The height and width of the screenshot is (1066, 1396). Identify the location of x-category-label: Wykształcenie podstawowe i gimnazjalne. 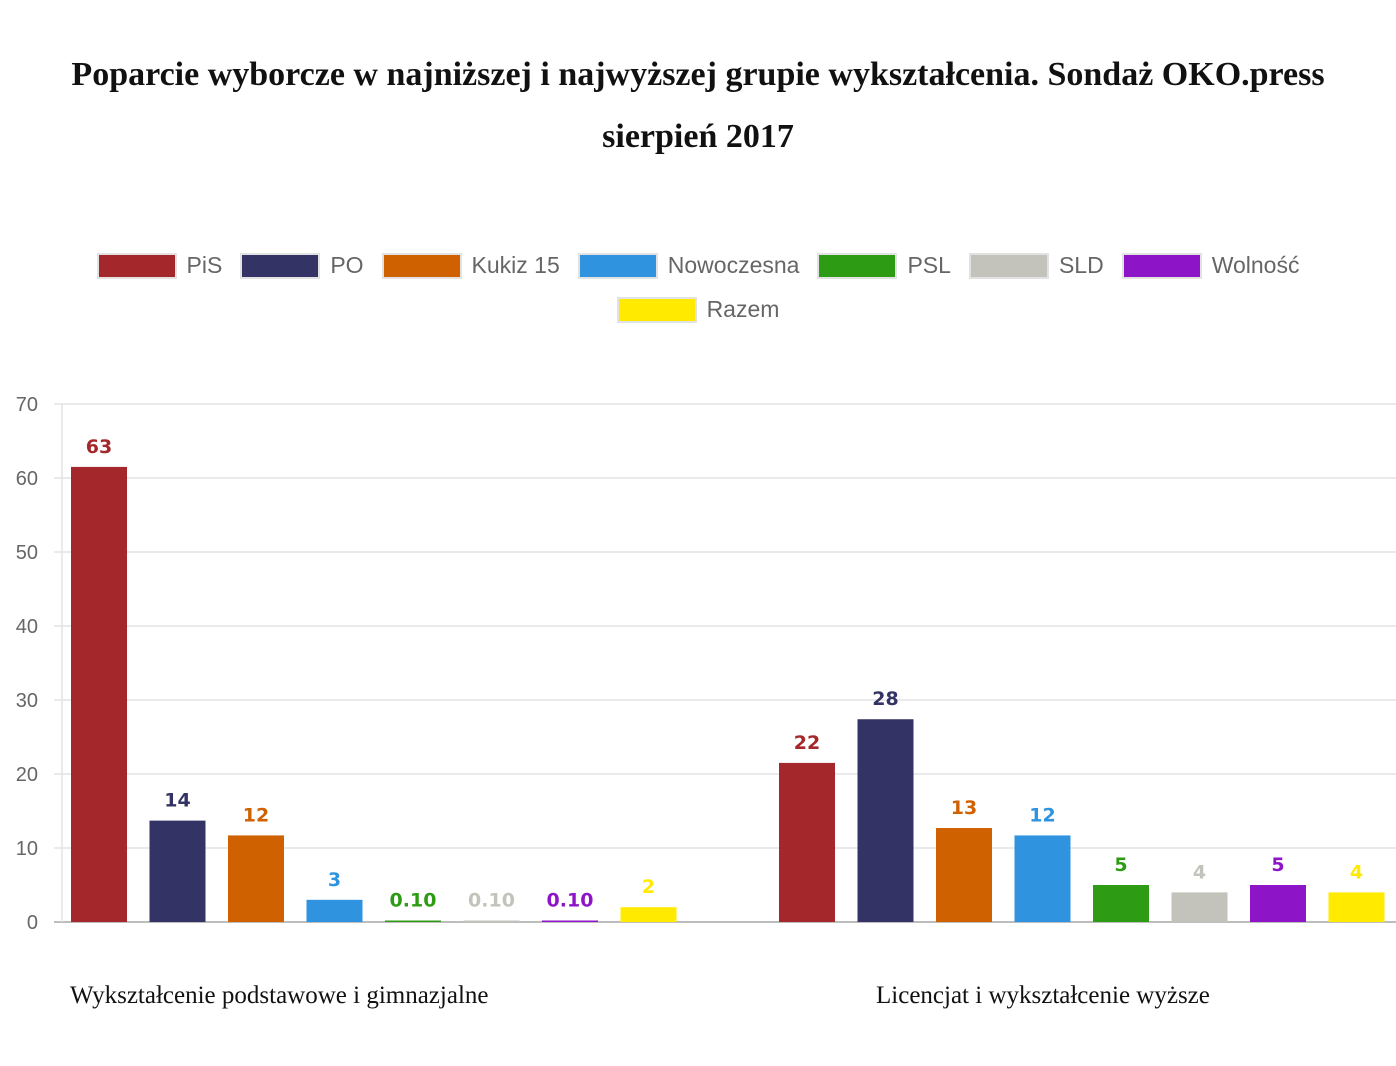
(279, 995).